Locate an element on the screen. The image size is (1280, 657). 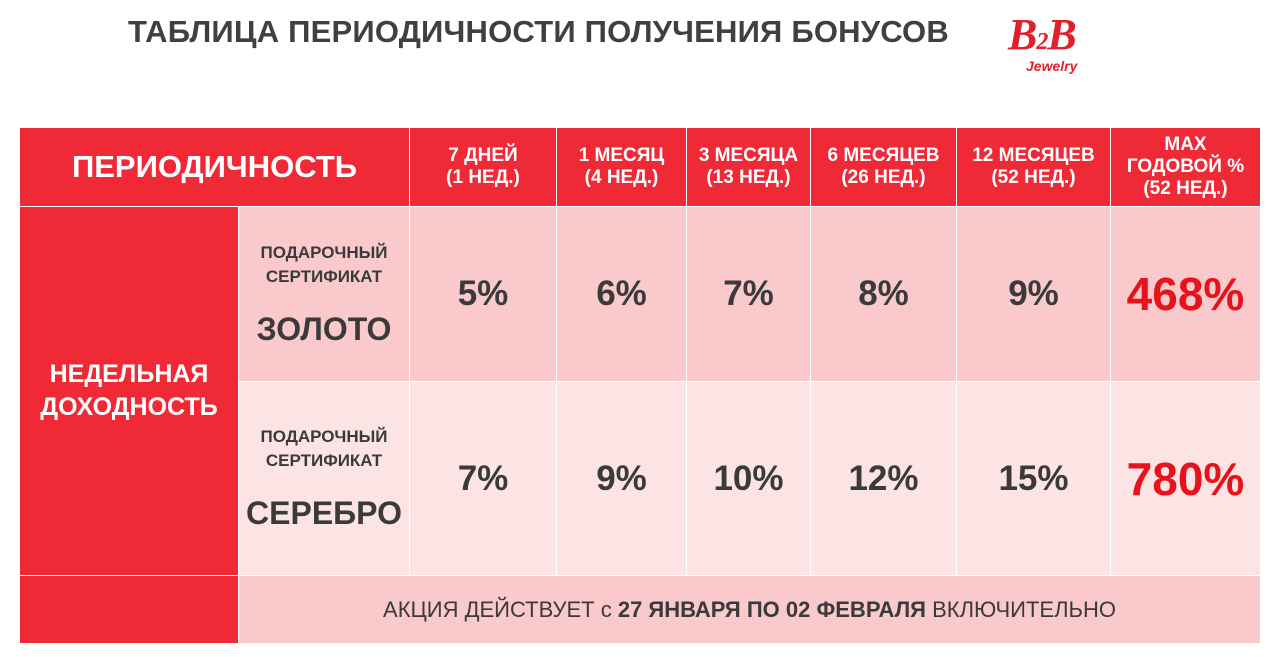
logo-subtitle: Jewelry is located at coordinates (1052, 66).